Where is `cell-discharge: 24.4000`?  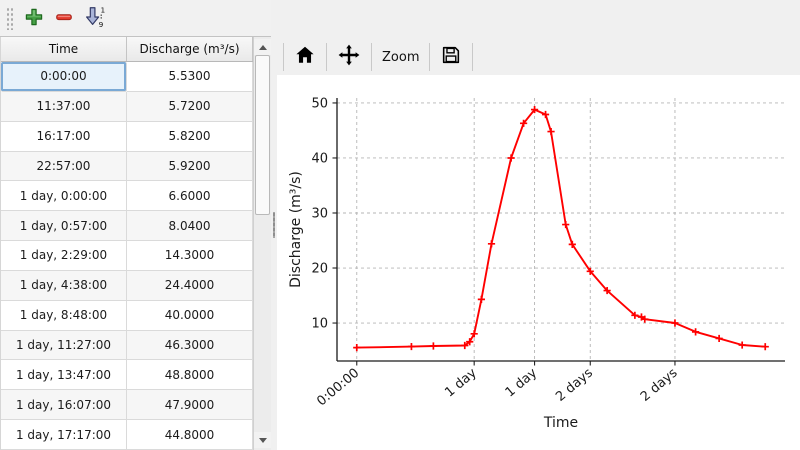
cell-discharge: 24.4000 is located at coordinates (190, 285).